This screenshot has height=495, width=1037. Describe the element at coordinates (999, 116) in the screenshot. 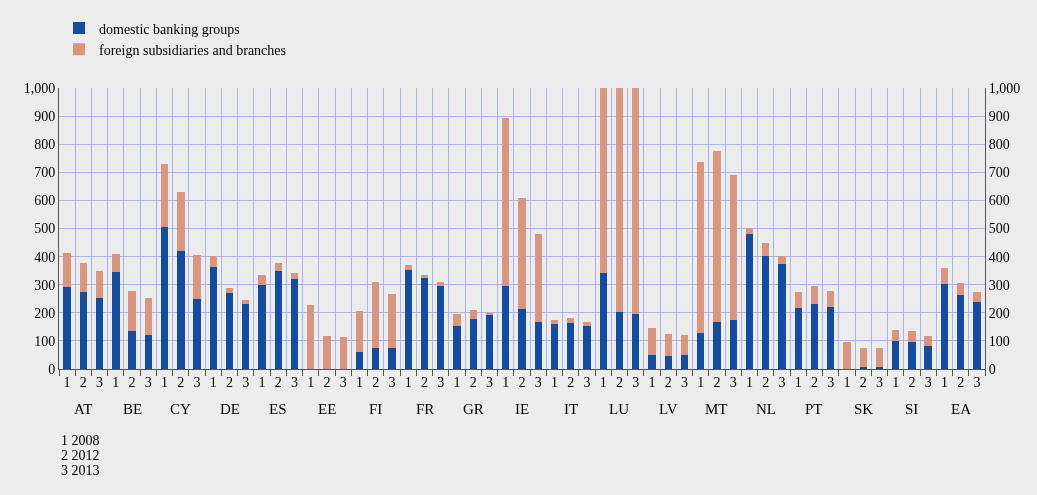

I see `y2-tick-label: 900` at that location.